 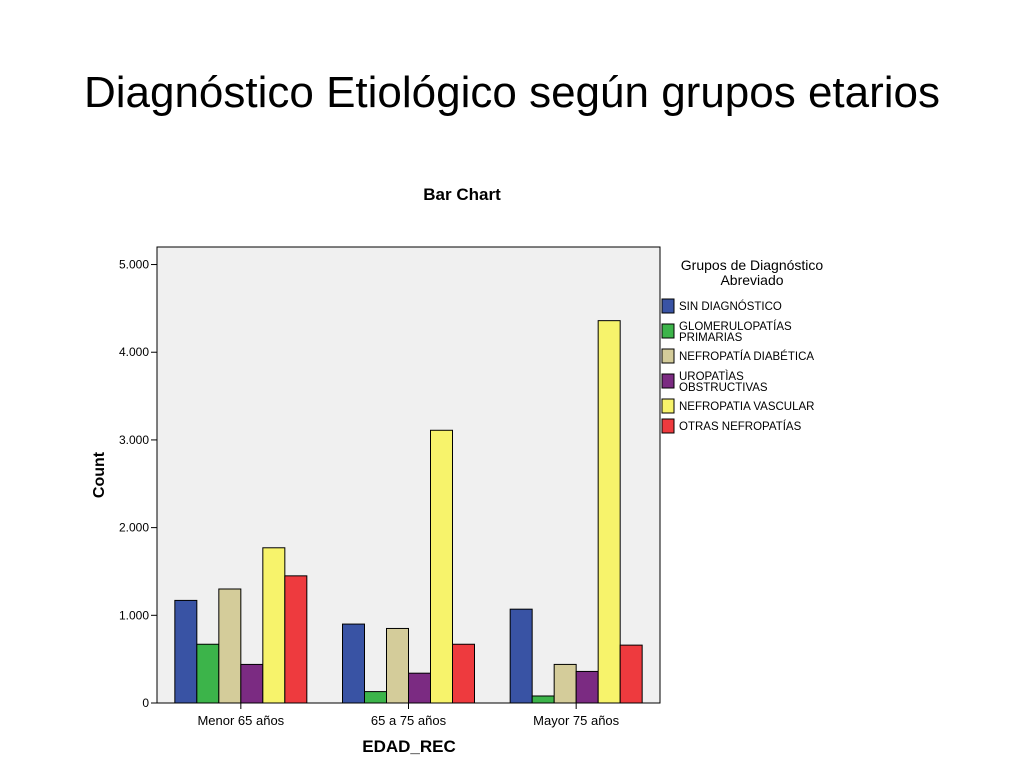 What do you see at coordinates (99, 474) in the screenshot?
I see `y-axis-label: Count` at bounding box center [99, 474].